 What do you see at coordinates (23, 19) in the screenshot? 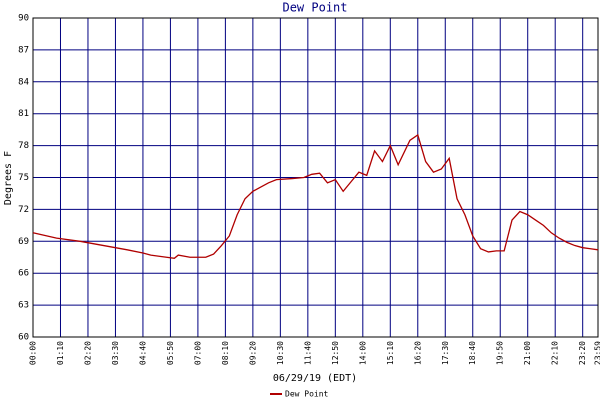
I see `y-tick-label: 90` at bounding box center [23, 19].